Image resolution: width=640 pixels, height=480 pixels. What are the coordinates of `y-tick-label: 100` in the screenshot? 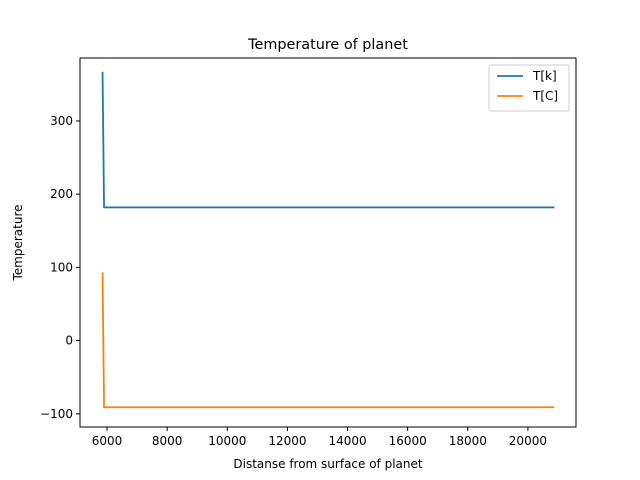 It's located at (61, 267).